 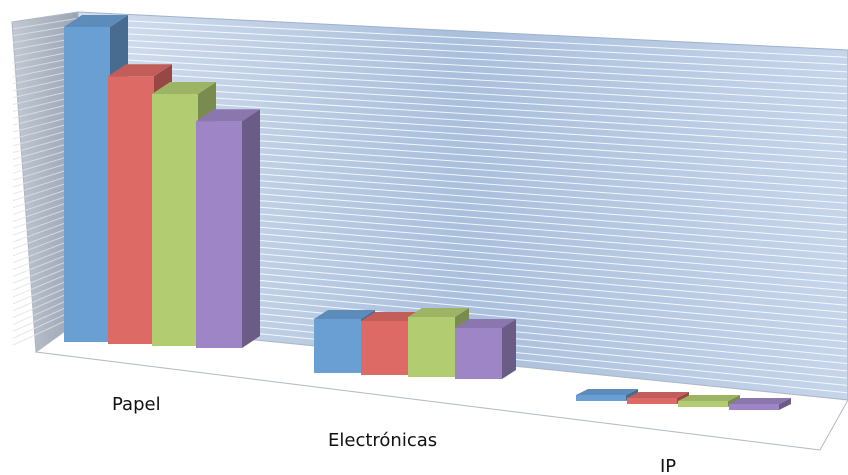 What do you see at coordinates (136, 404) in the screenshot?
I see `category-label: Papel` at bounding box center [136, 404].